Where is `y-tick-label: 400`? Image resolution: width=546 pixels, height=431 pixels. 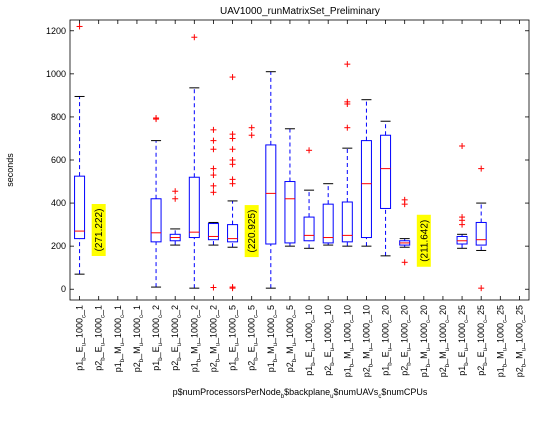
y-tick-label: 400 is located at coordinates (58, 203).